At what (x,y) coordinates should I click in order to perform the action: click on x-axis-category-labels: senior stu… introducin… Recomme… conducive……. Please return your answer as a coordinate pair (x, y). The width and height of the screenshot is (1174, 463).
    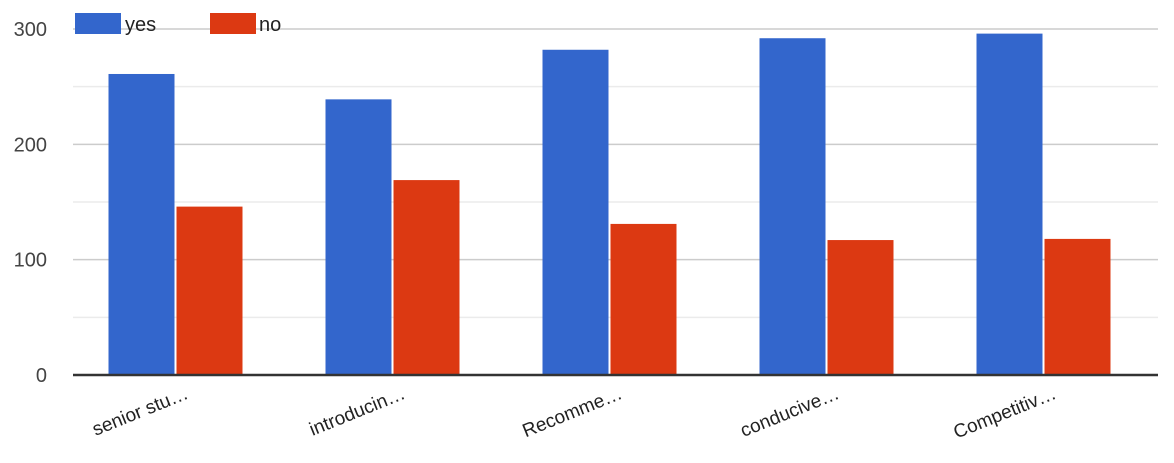
    Looking at the image, I should click on (575, 413).